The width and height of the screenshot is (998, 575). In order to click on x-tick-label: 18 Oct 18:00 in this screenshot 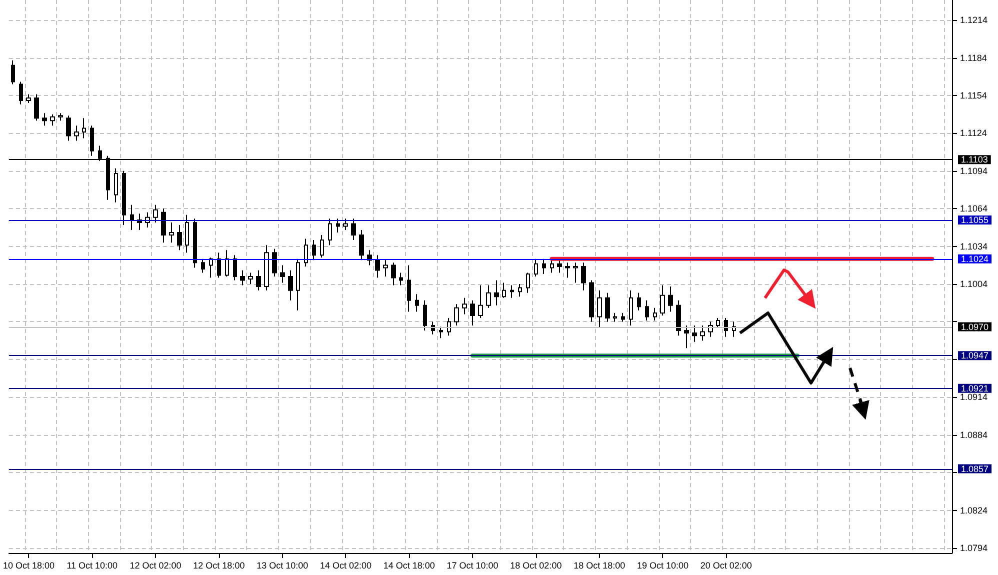, I will do `click(600, 565)`.